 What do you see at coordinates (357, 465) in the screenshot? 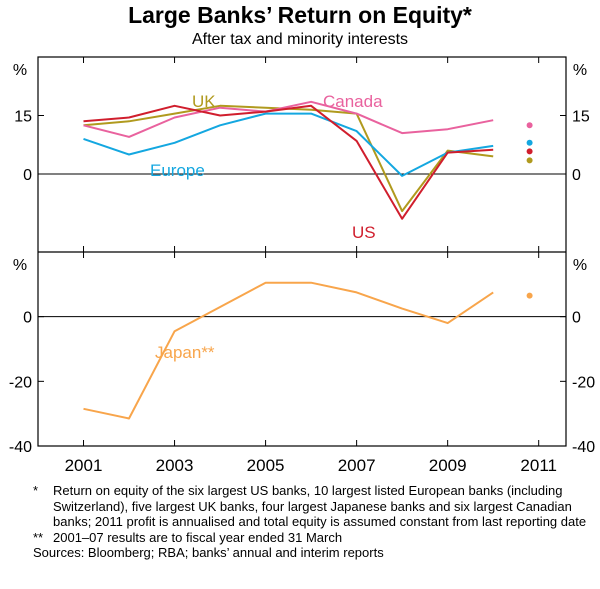
I see `xtick-label-2007: 2007` at bounding box center [357, 465].